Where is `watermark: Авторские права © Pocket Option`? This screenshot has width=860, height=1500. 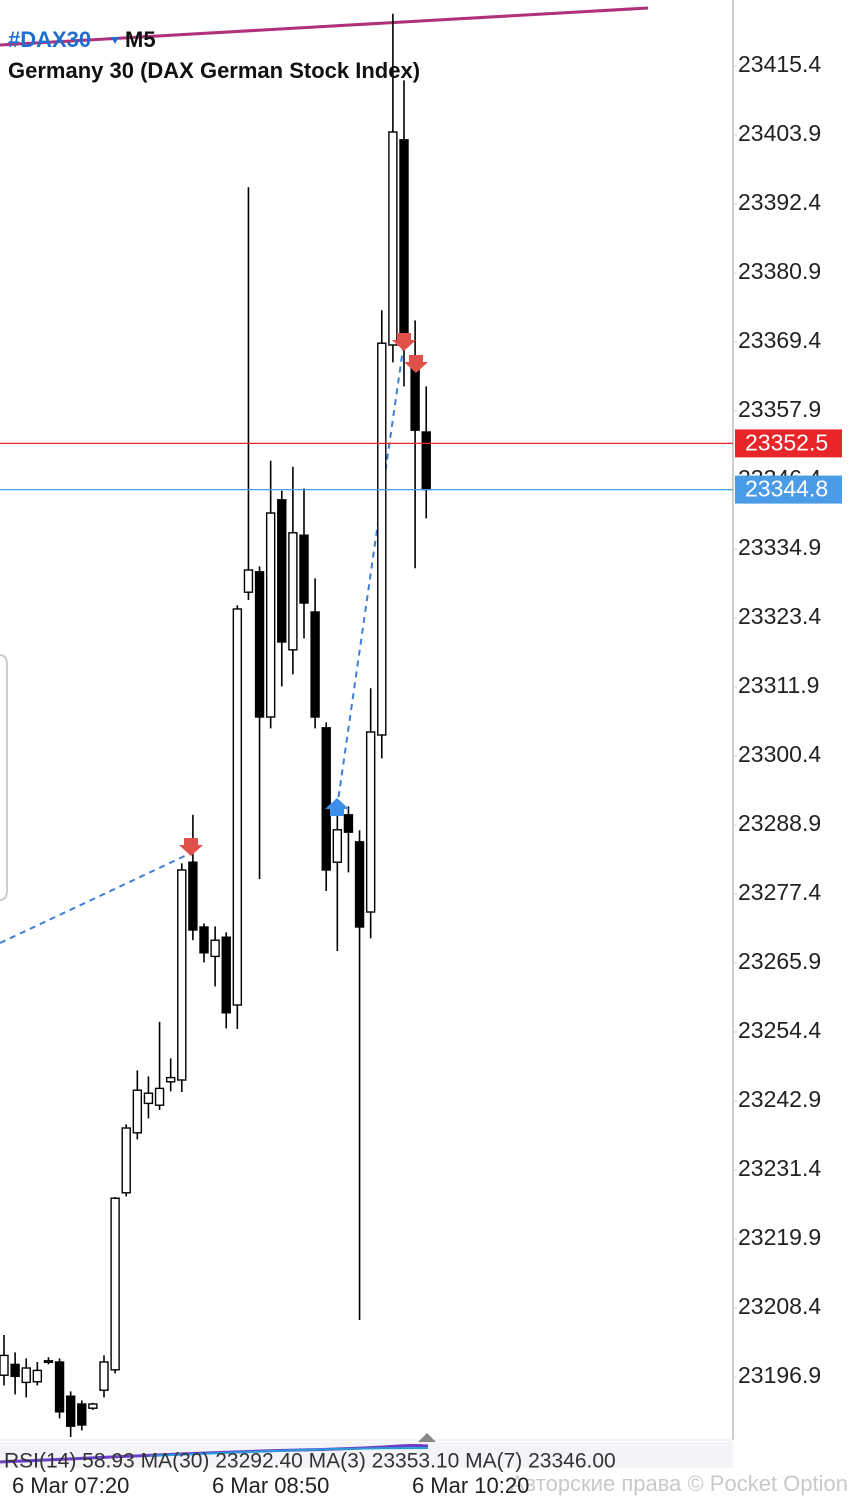 watermark: Авторские права © Pocket Option is located at coordinates (679, 1483).